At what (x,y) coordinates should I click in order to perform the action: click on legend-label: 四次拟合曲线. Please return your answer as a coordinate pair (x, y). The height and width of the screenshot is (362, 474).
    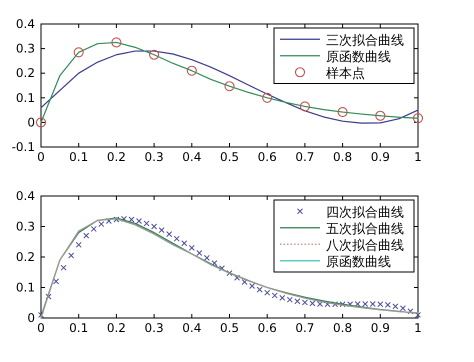
    Looking at the image, I should click on (365, 212).